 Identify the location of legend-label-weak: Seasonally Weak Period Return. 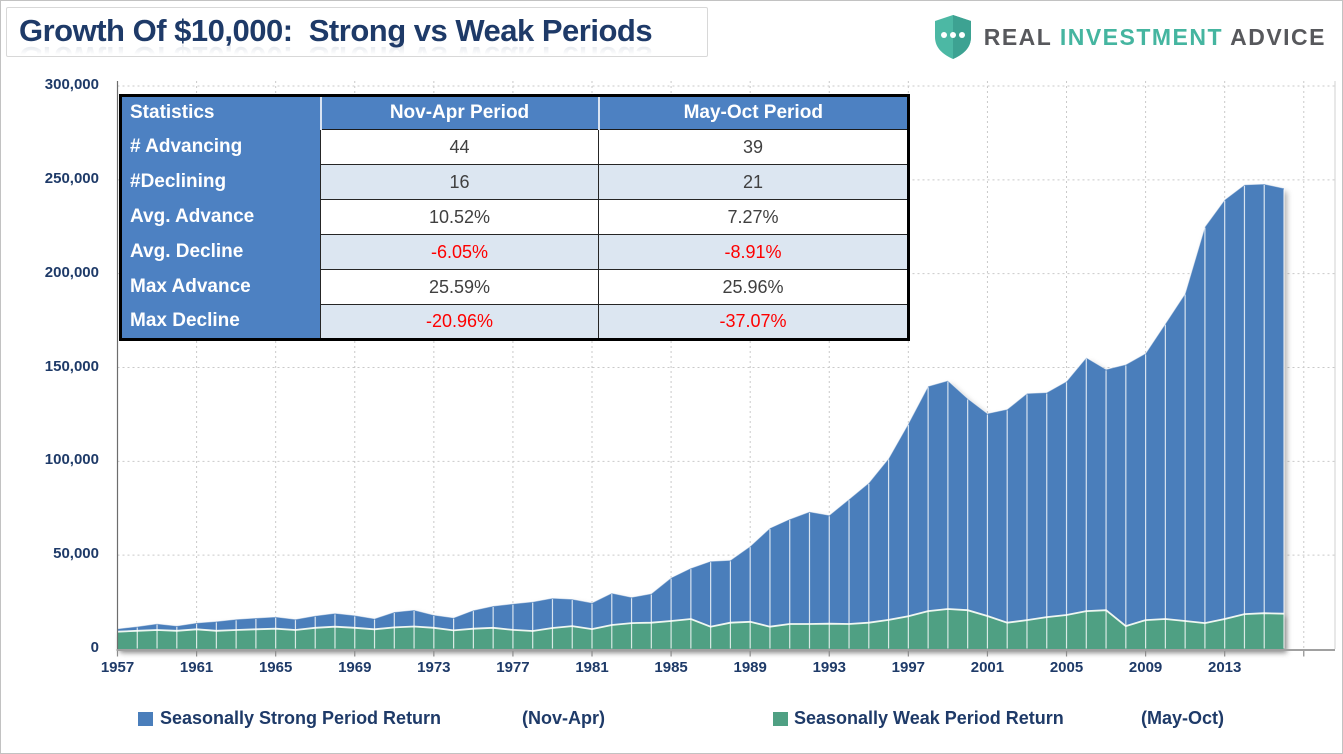
(929, 718).